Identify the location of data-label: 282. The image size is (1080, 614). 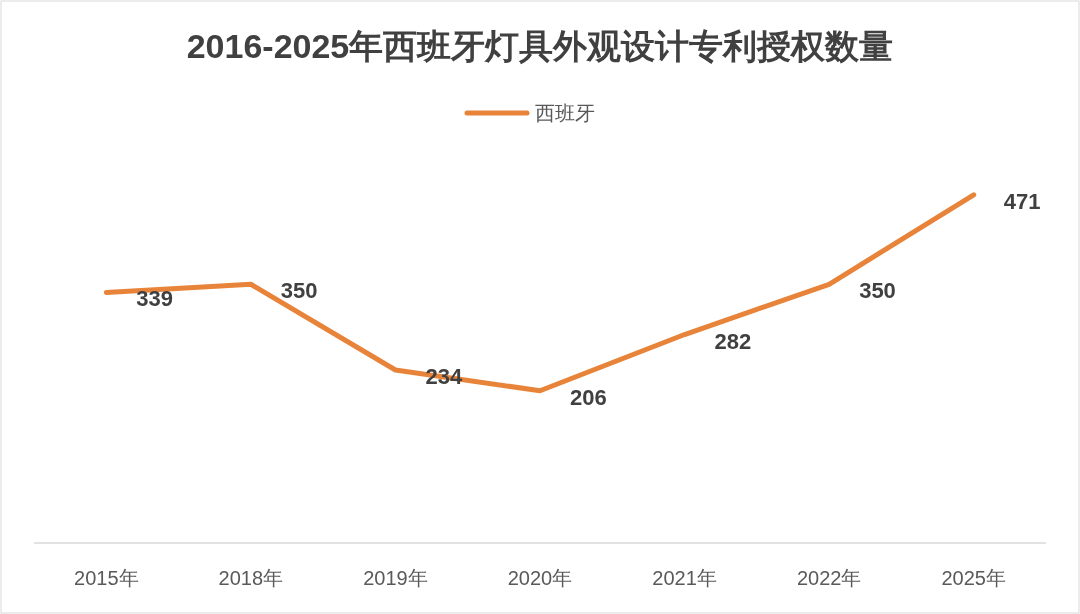
(733, 341).